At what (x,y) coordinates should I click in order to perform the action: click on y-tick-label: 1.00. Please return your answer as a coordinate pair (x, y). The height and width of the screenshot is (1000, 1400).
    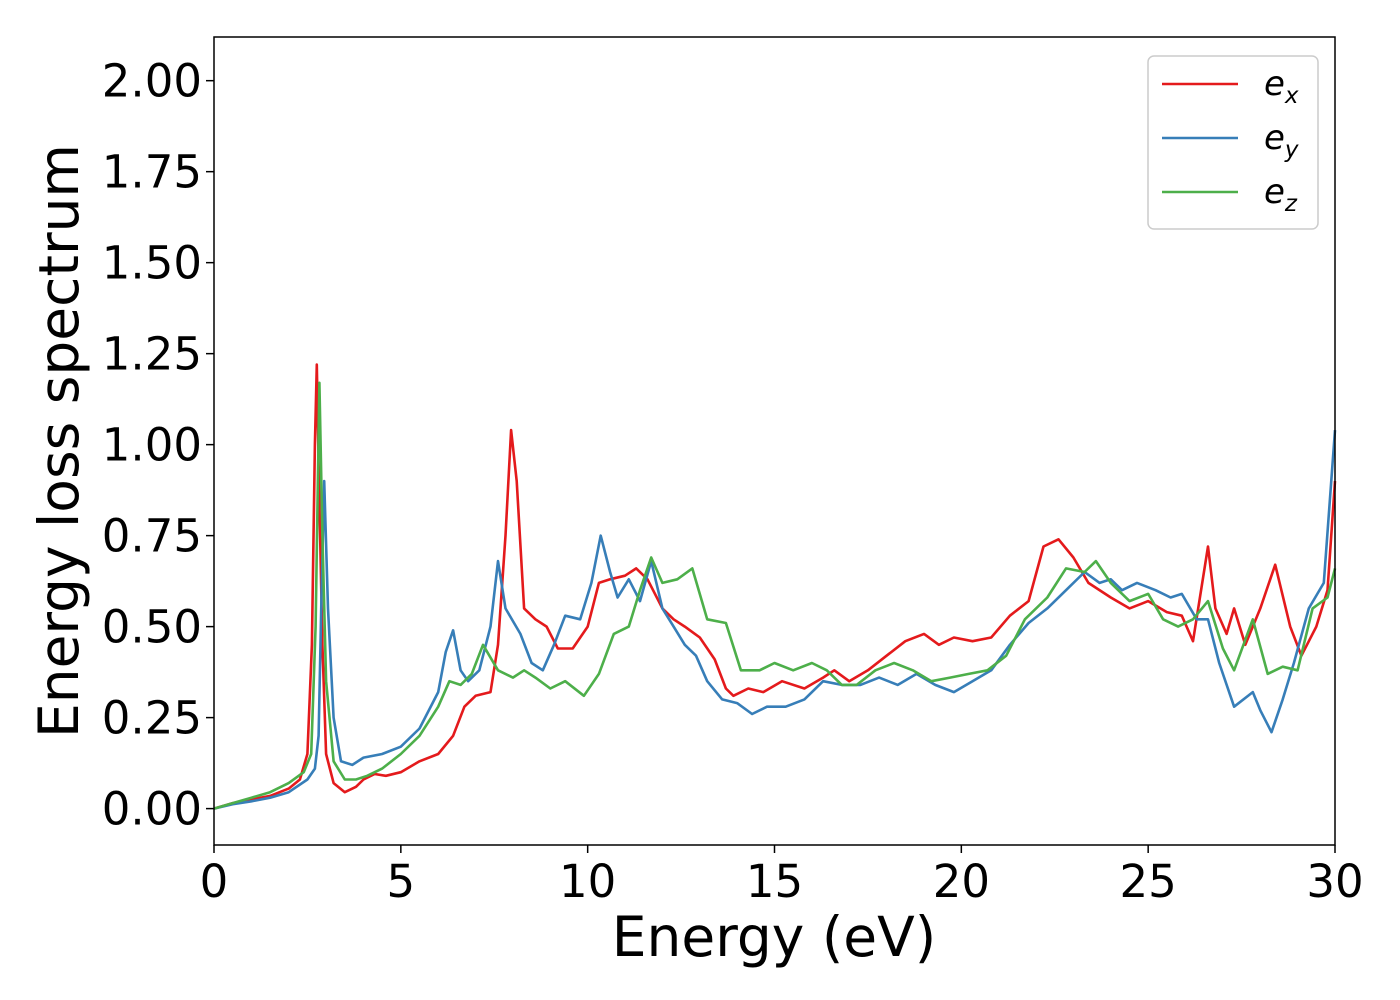
    Looking at the image, I should click on (152, 445).